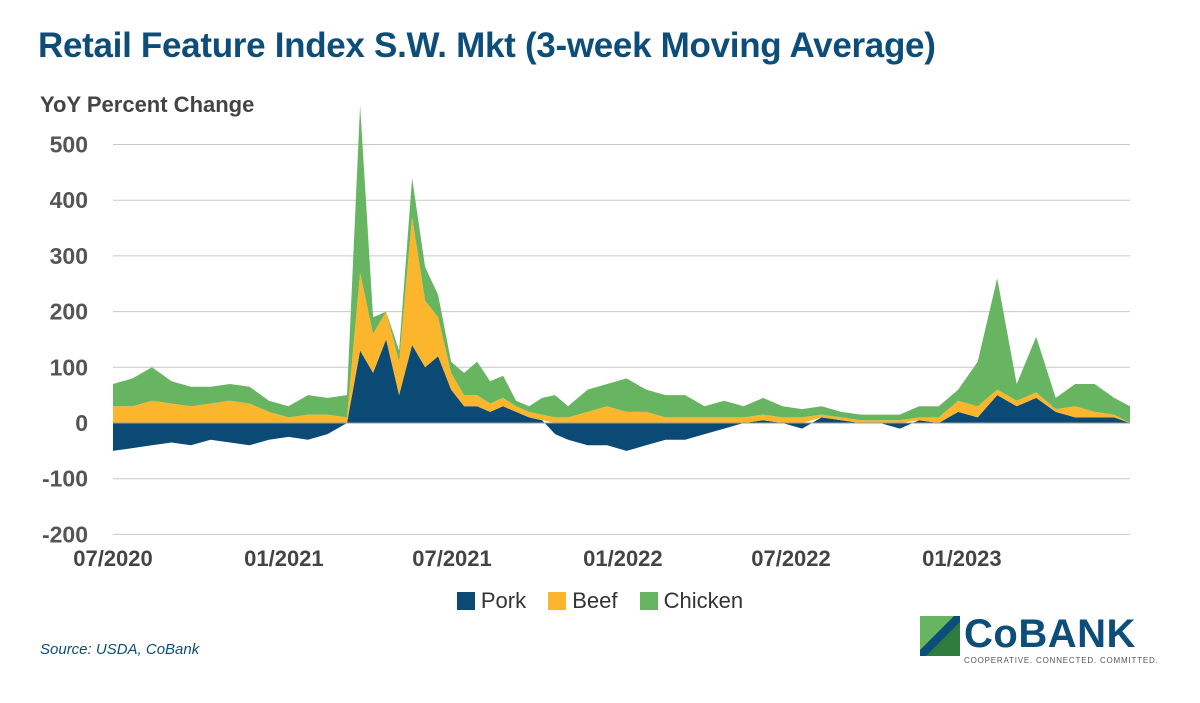 This screenshot has width=1200, height=703. What do you see at coordinates (69, 312) in the screenshot?
I see `y-tick-label: 200` at bounding box center [69, 312].